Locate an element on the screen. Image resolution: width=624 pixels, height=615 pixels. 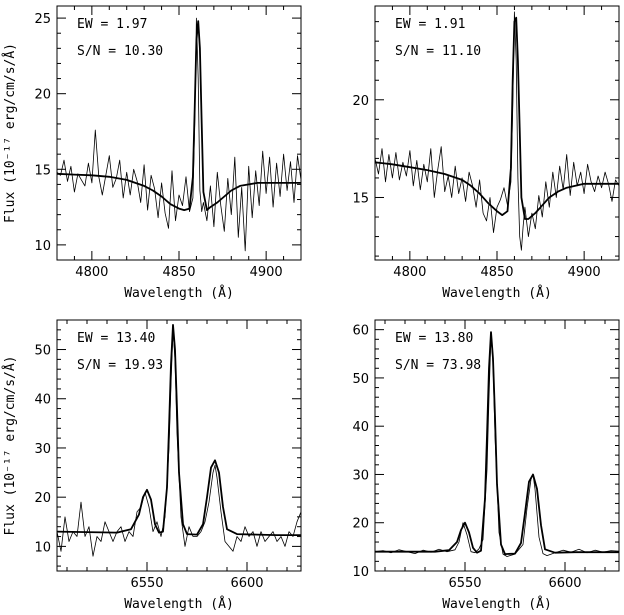
chart2-xtick-label: 6550 is located at coordinates (146, 583).